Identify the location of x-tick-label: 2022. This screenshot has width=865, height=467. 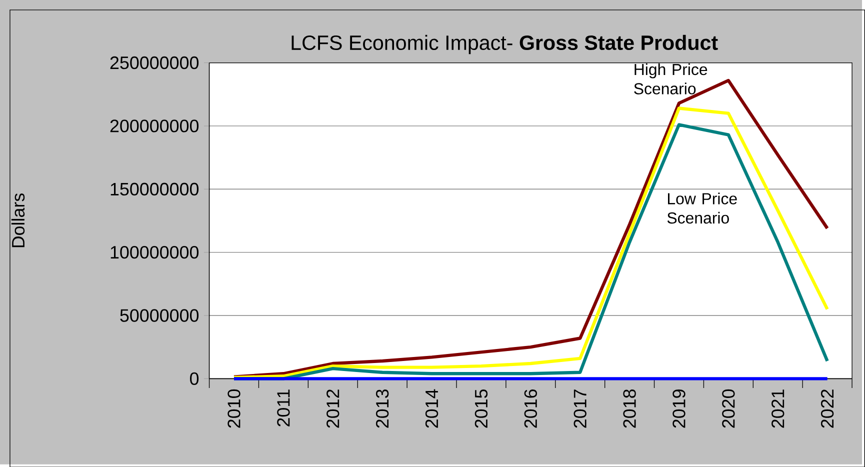
(827, 408).